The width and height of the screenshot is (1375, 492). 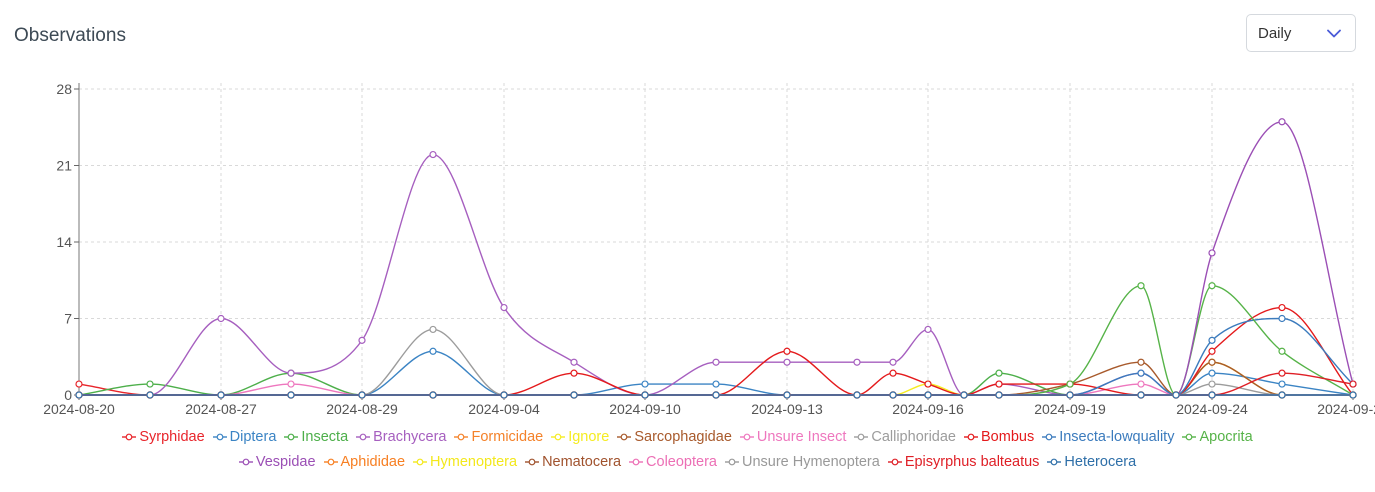 What do you see at coordinates (645, 409) in the screenshot?
I see `x-tick-label: 2024-09-10` at bounding box center [645, 409].